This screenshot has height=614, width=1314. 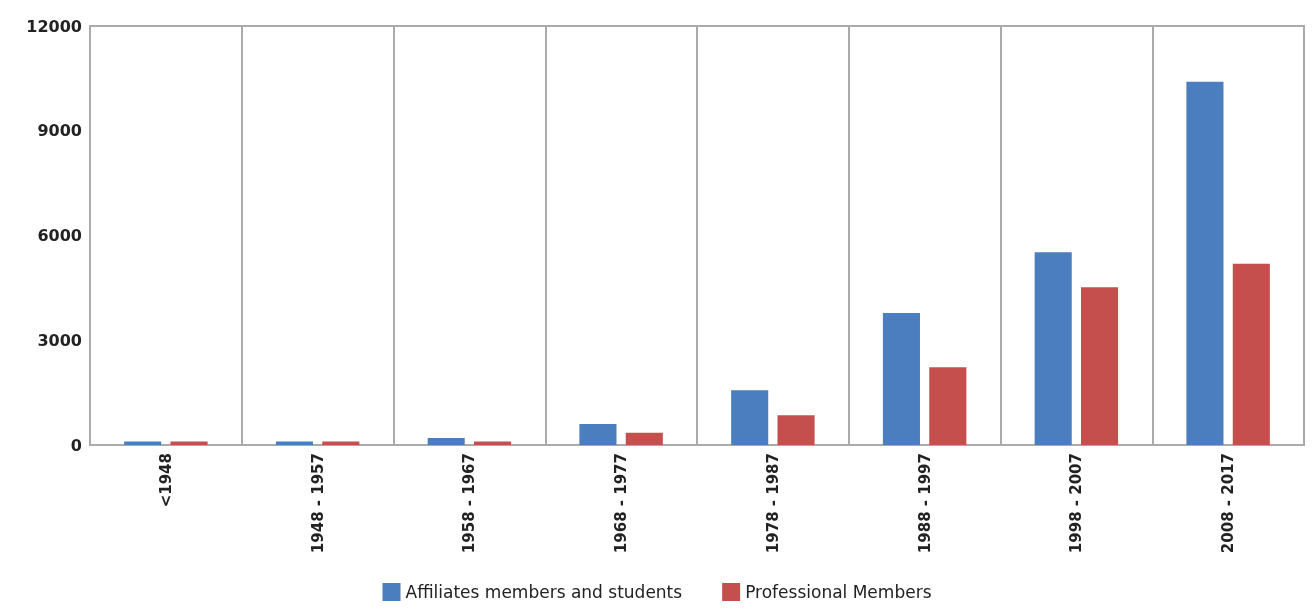 I want to click on y-tick-label: 0, so click(x=76, y=445).